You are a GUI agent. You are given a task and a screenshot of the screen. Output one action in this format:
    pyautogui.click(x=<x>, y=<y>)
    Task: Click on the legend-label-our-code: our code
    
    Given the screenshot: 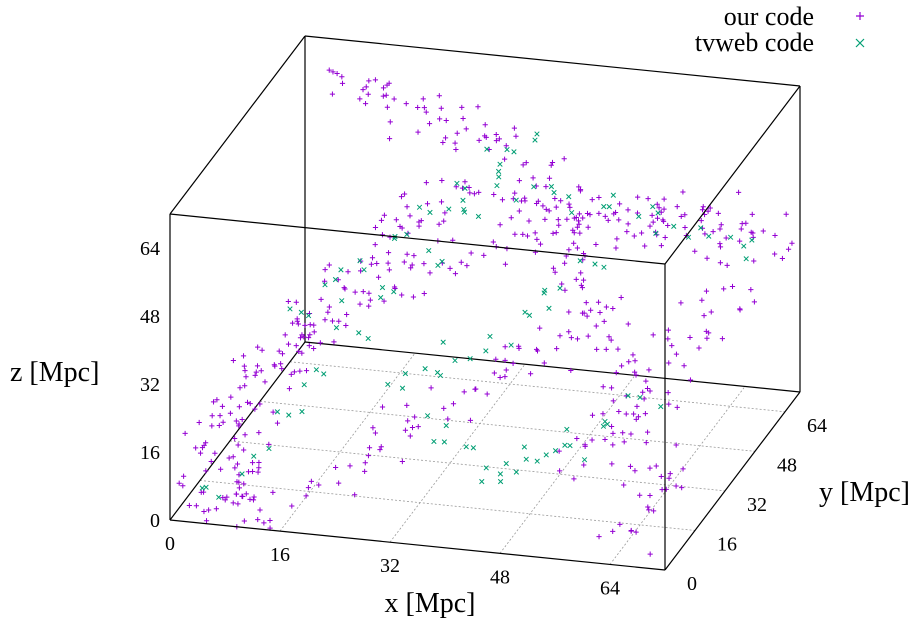 What is the action you would take?
    pyautogui.click(x=769, y=16)
    